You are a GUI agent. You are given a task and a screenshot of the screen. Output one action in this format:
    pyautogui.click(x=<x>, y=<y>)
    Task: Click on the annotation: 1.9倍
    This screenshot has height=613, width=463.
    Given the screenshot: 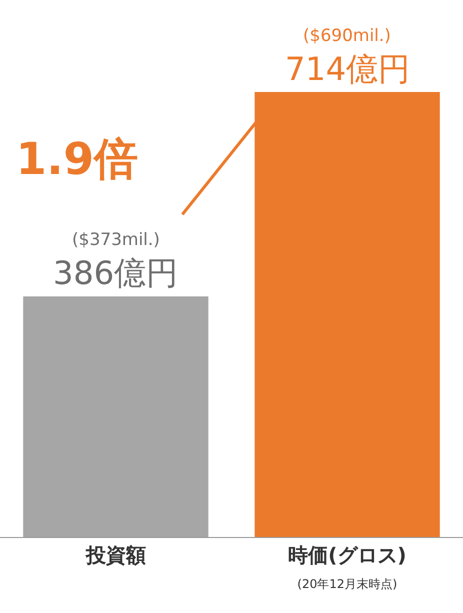 What is the action you would take?
    pyautogui.click(x=77, y=159)
    